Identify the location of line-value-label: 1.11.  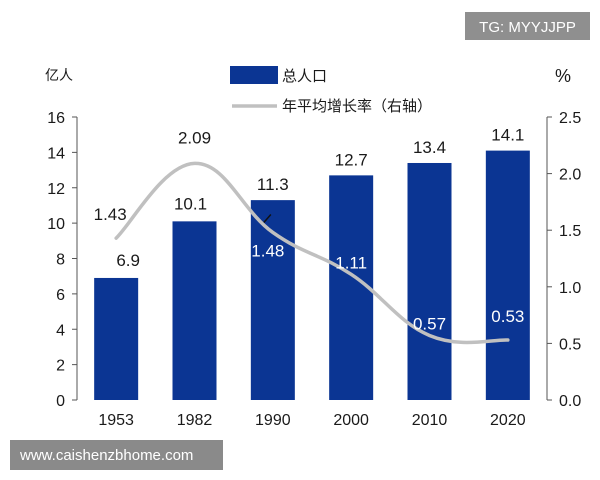
(351, 262).